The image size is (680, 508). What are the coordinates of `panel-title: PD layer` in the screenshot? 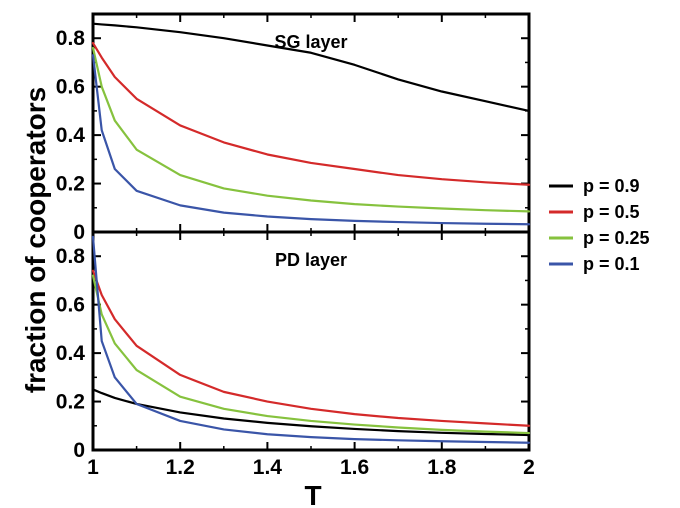 It's located at (311, 260).